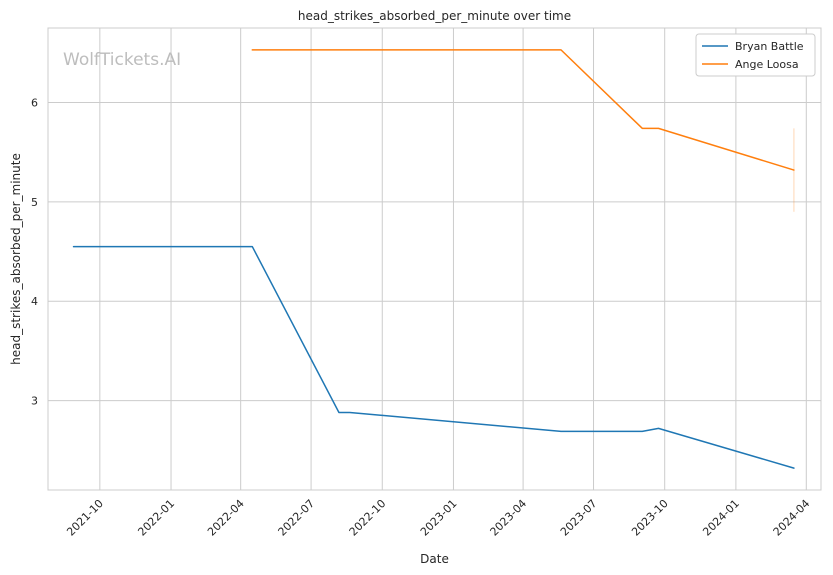 The width and height of the screenshot is (833, 575). Describe the element at coordinates (297, 518) in the screenshot. I see `x-tick-label: 2022-07` at that location.